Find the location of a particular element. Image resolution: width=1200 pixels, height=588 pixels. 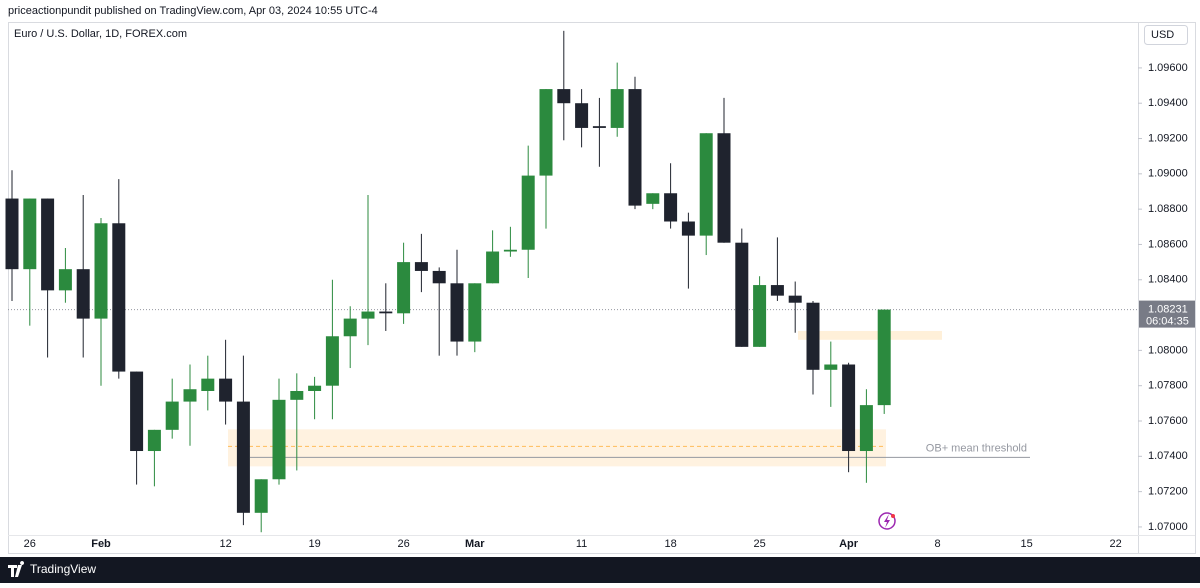

x-tick-label: 22 is located at coordinates (1115, 544).